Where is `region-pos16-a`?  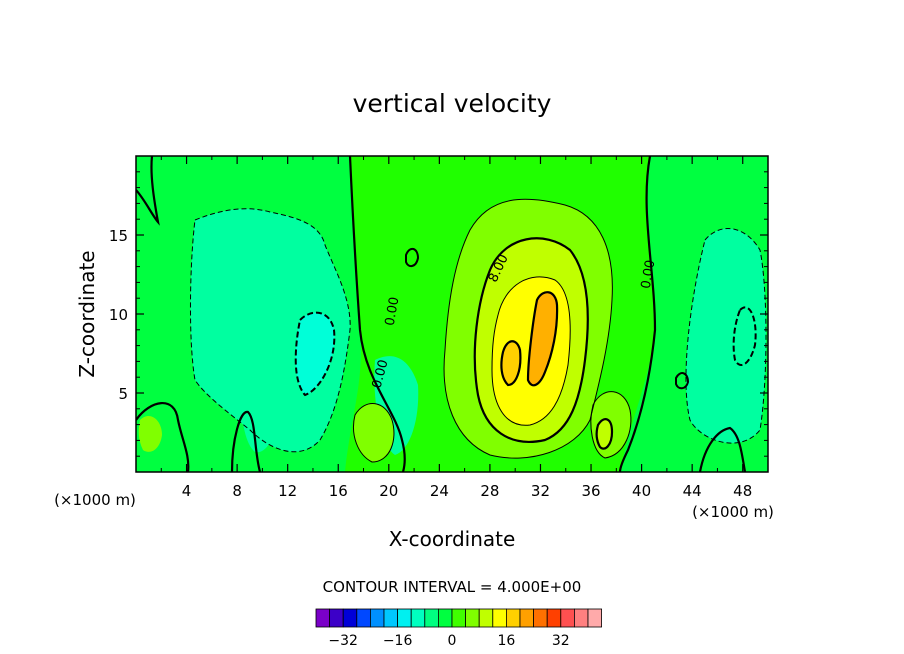 region-pos16-a is located at coordinates (511, 363).